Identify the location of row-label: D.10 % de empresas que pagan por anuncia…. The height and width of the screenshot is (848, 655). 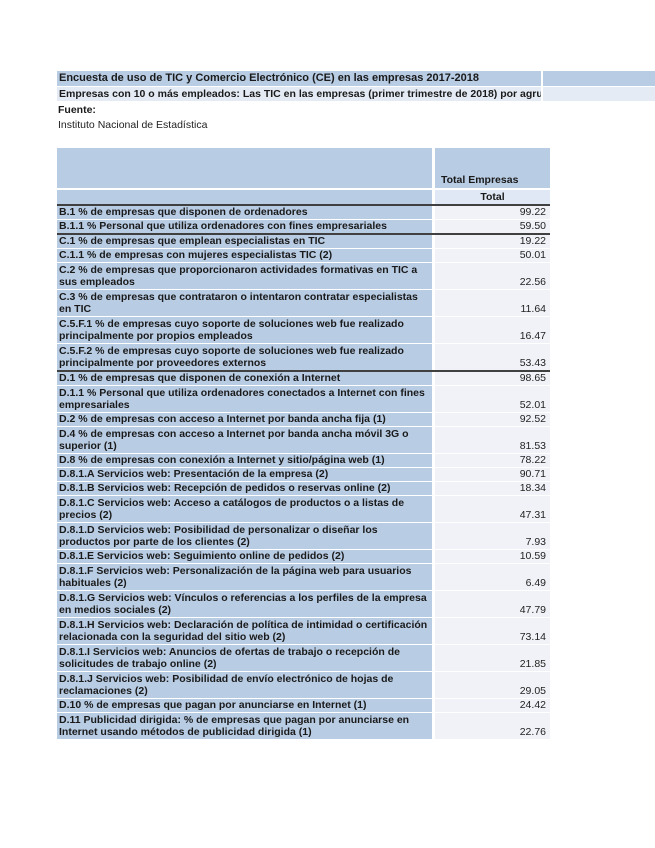
(244, 705).